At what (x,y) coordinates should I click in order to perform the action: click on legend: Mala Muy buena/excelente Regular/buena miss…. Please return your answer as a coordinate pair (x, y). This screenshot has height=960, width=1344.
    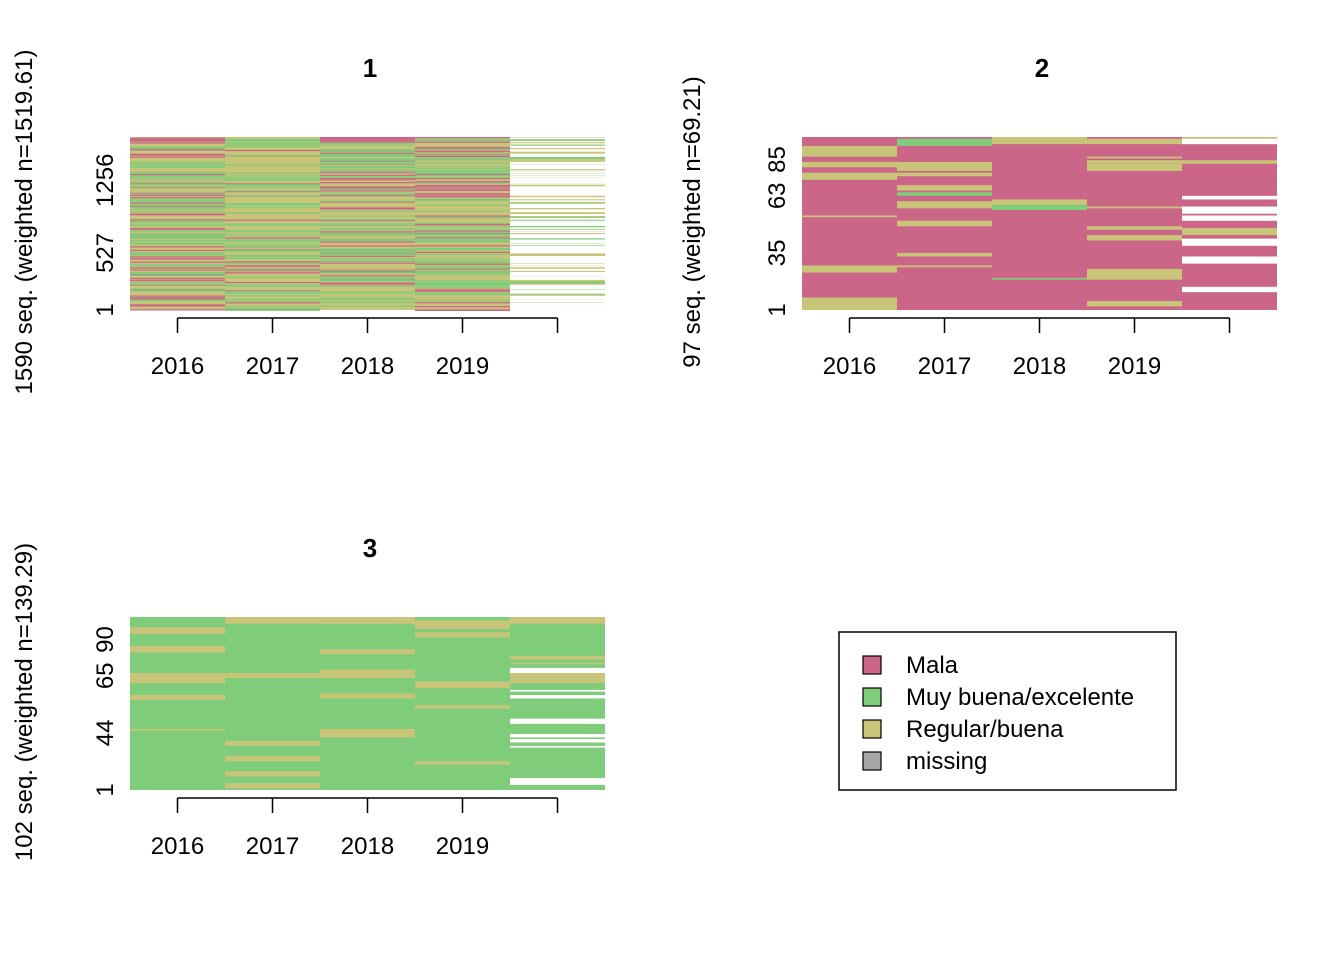
    Looking at the image, I should click on (1007, 711).